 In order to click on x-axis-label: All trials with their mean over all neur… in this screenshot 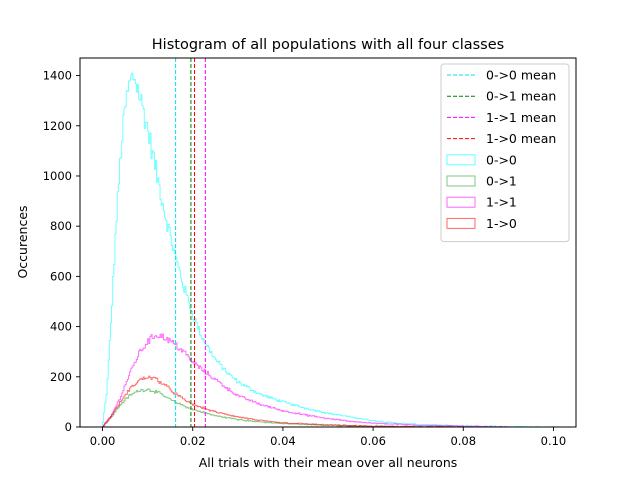, I will do `click(328, 462)`.